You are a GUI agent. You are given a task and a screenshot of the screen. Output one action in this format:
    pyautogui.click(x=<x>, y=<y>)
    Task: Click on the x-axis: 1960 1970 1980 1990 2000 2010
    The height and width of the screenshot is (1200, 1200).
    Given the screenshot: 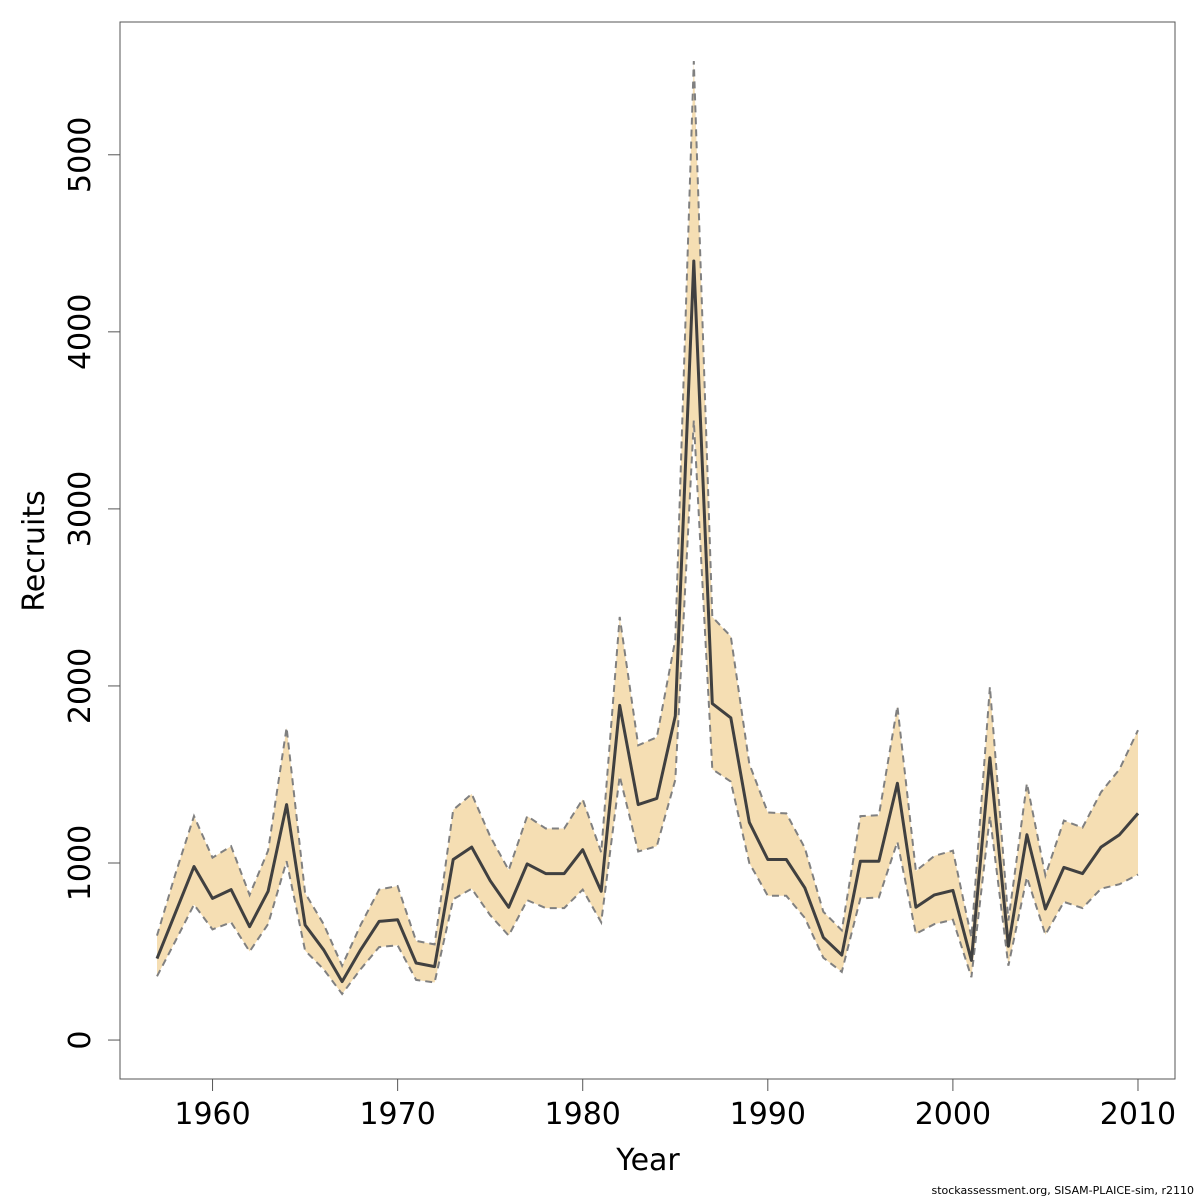 What is the action you would take?
    pyautogui.click(x=675, y=1105)
    